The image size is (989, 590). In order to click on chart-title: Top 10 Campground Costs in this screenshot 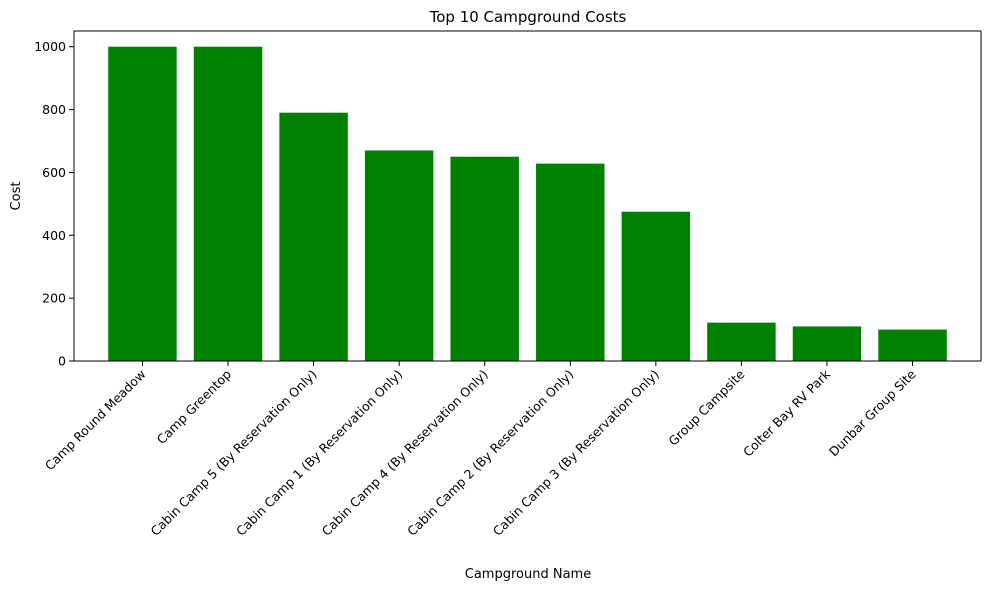, I will do `click(528, 17)`.